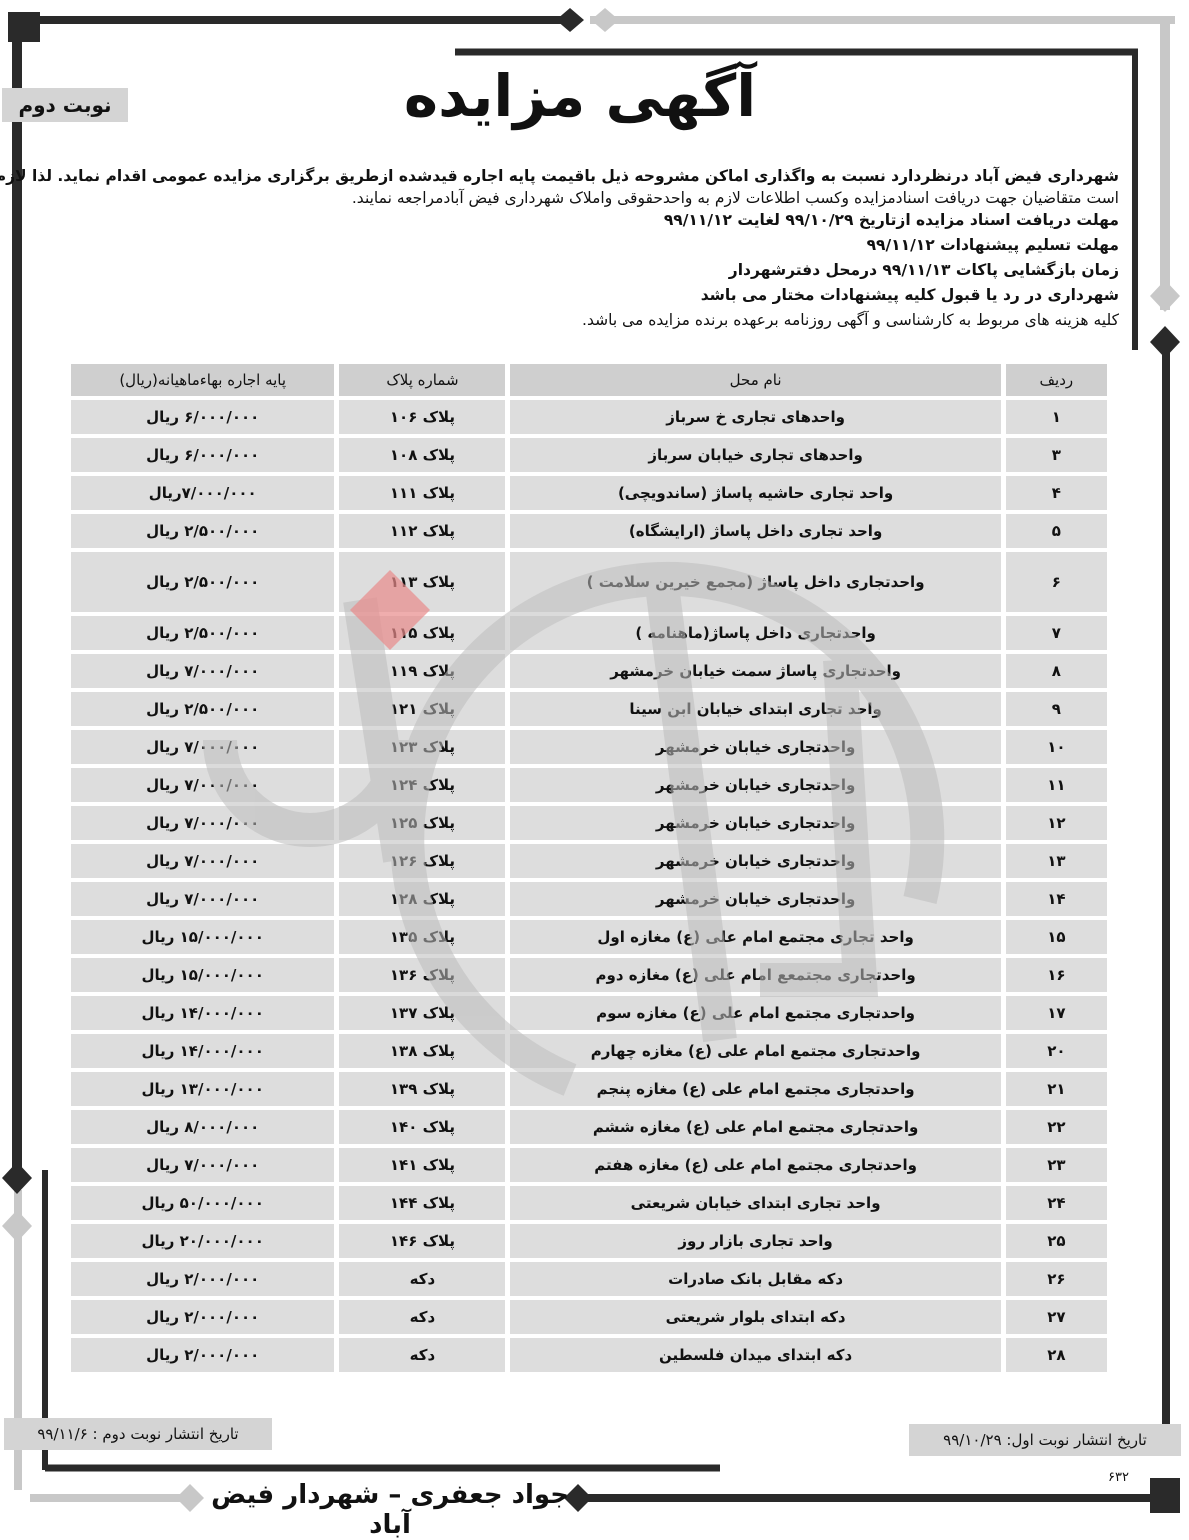  Describe the element at coordinates (203, 493) in the screenshot. I see `cell-base-rent: ۷/۰۰۰/۰۰۰ریال` at that location.